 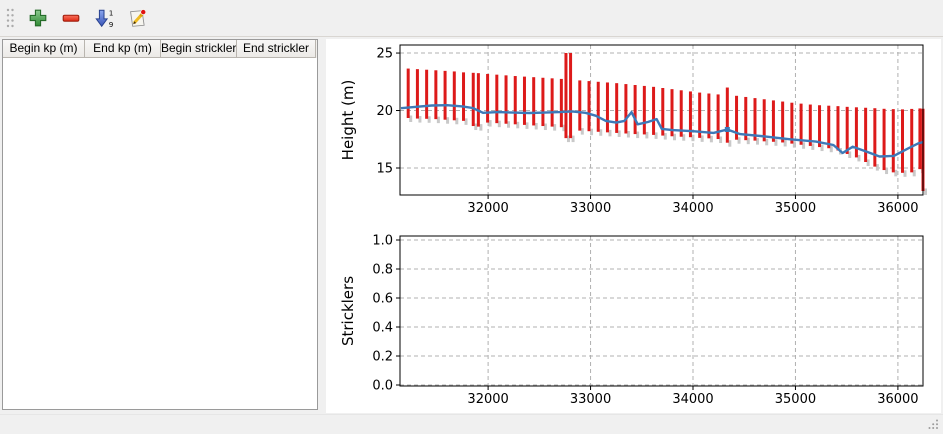 I want to click on edit-row-button, so click(x=137, y=18).